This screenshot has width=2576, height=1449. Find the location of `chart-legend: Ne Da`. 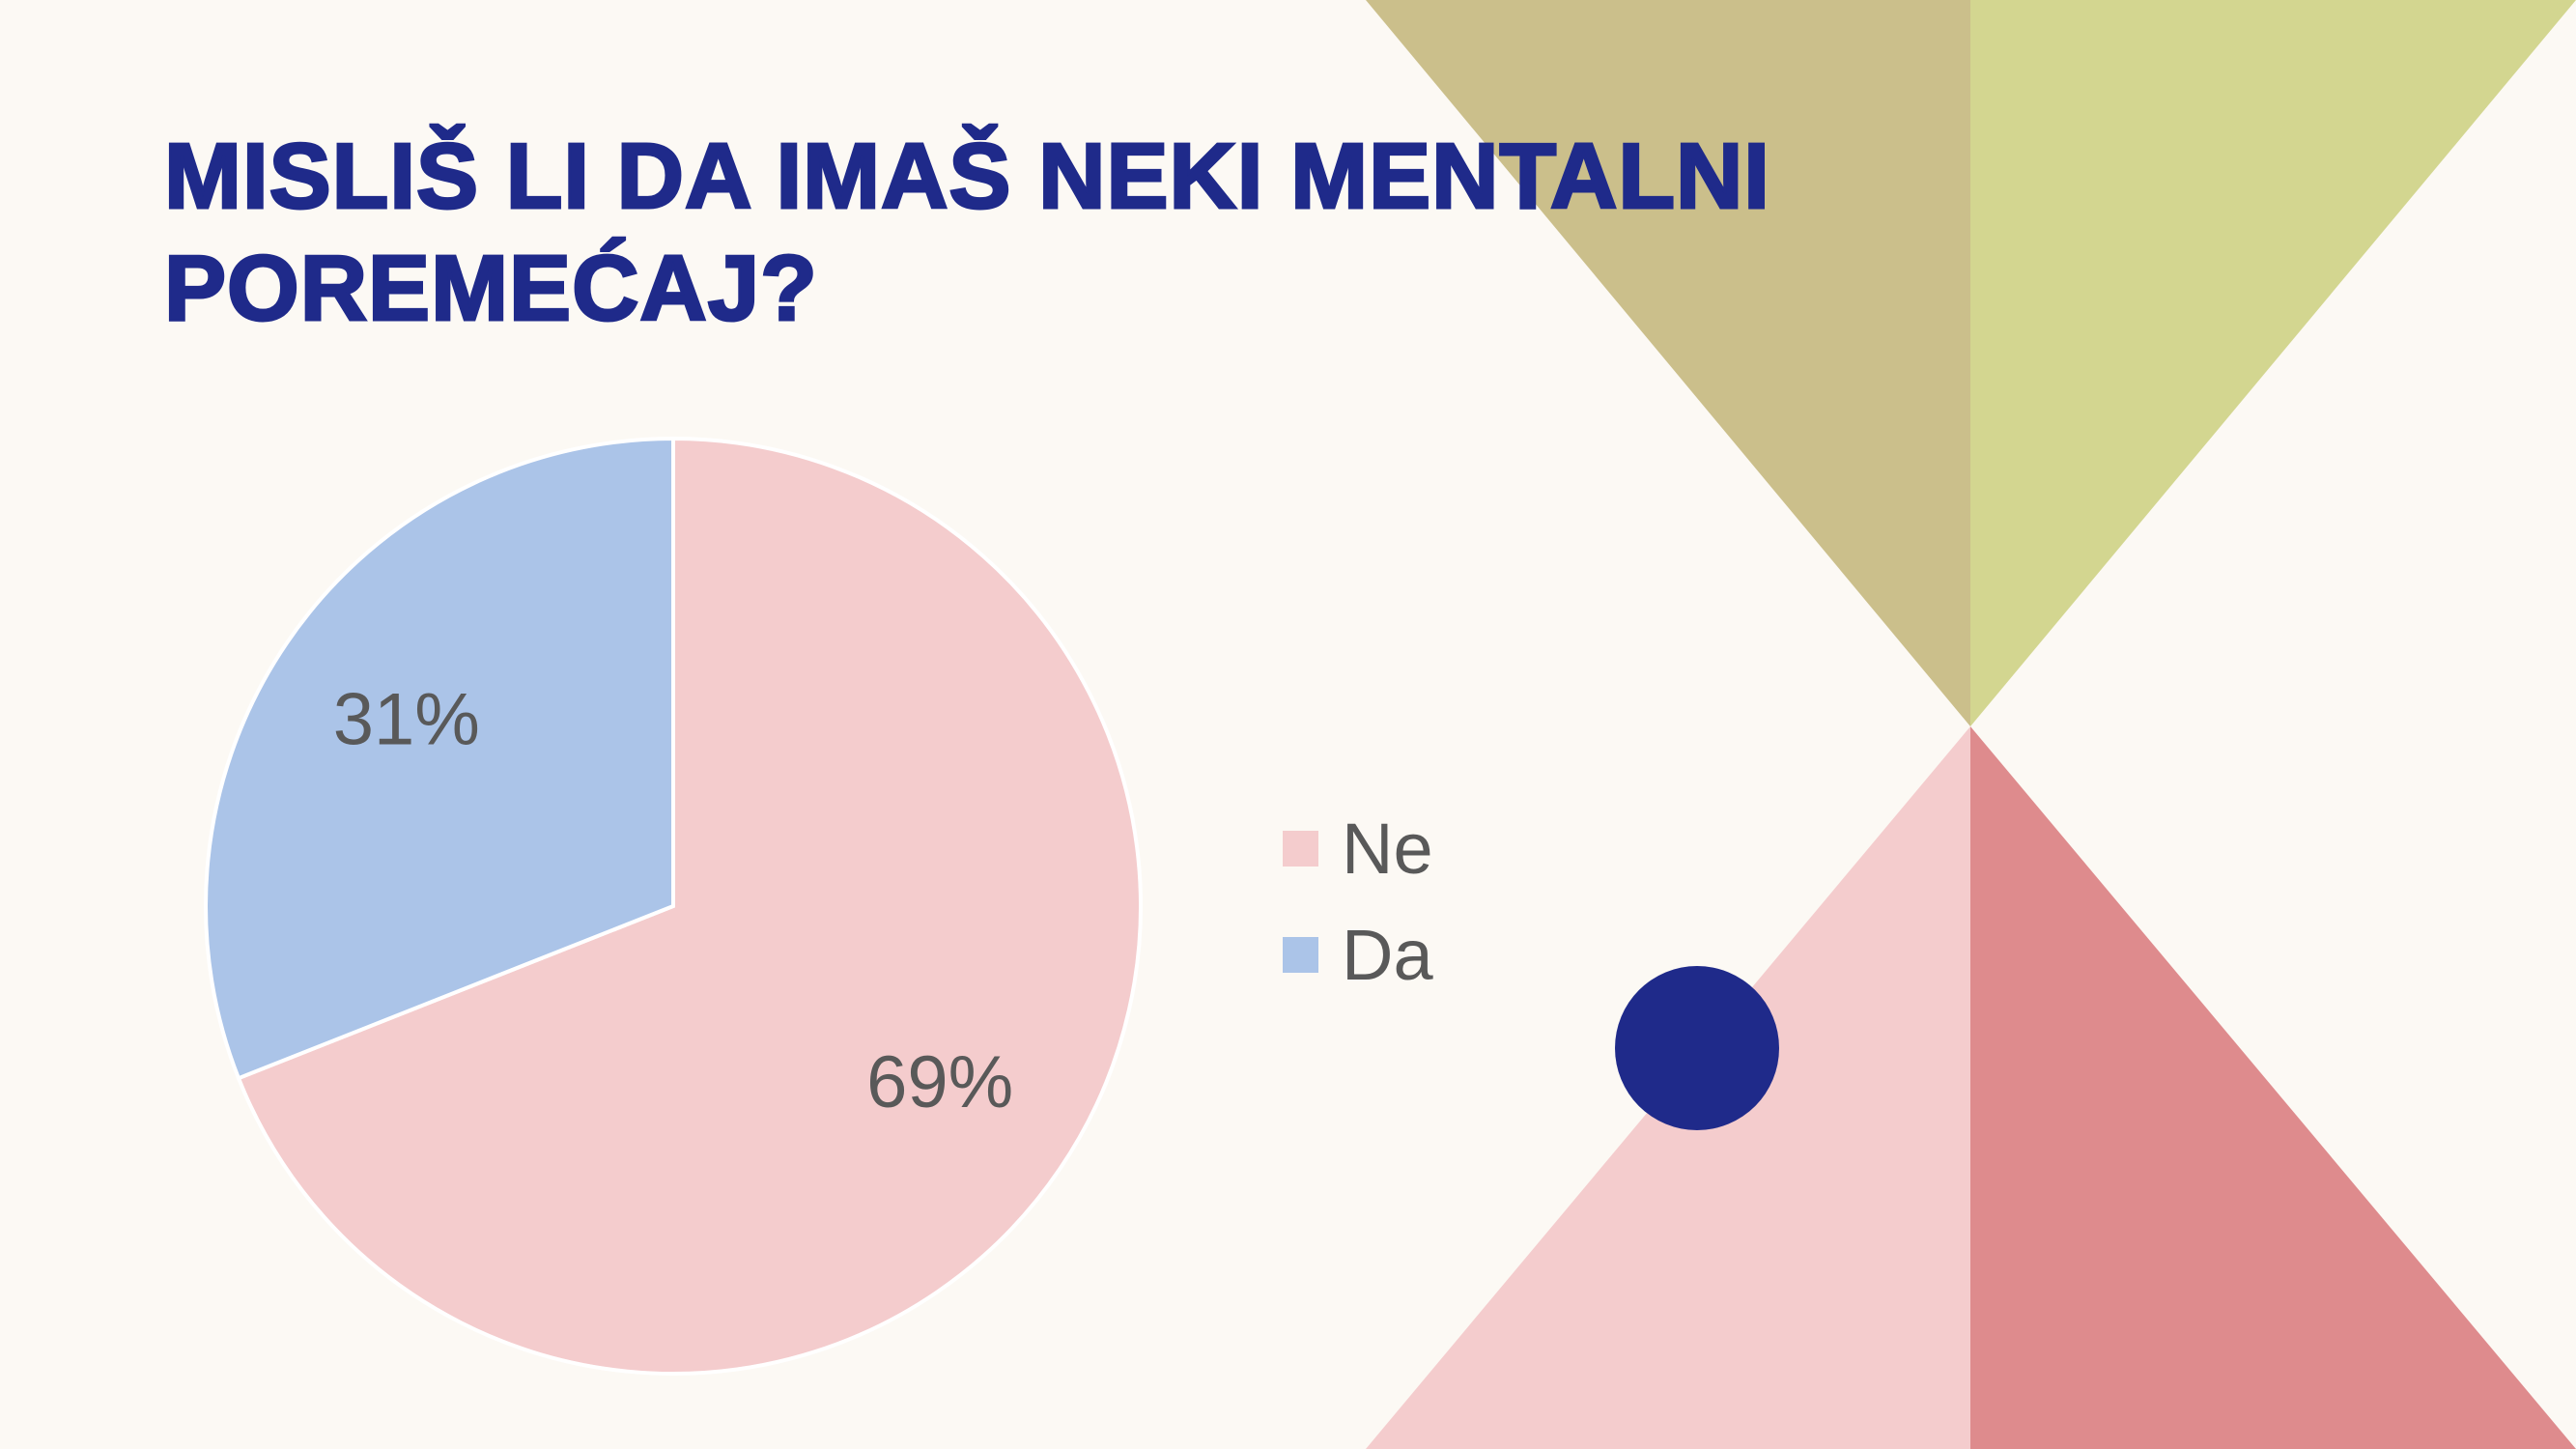

chart-legend: Ne Da is located at coordinates (1358, 901).